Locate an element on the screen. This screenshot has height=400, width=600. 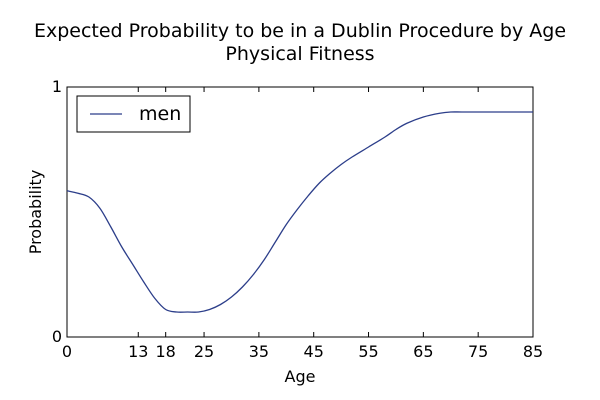
x-tick-label: 35 is located at coordinates (259, 351).